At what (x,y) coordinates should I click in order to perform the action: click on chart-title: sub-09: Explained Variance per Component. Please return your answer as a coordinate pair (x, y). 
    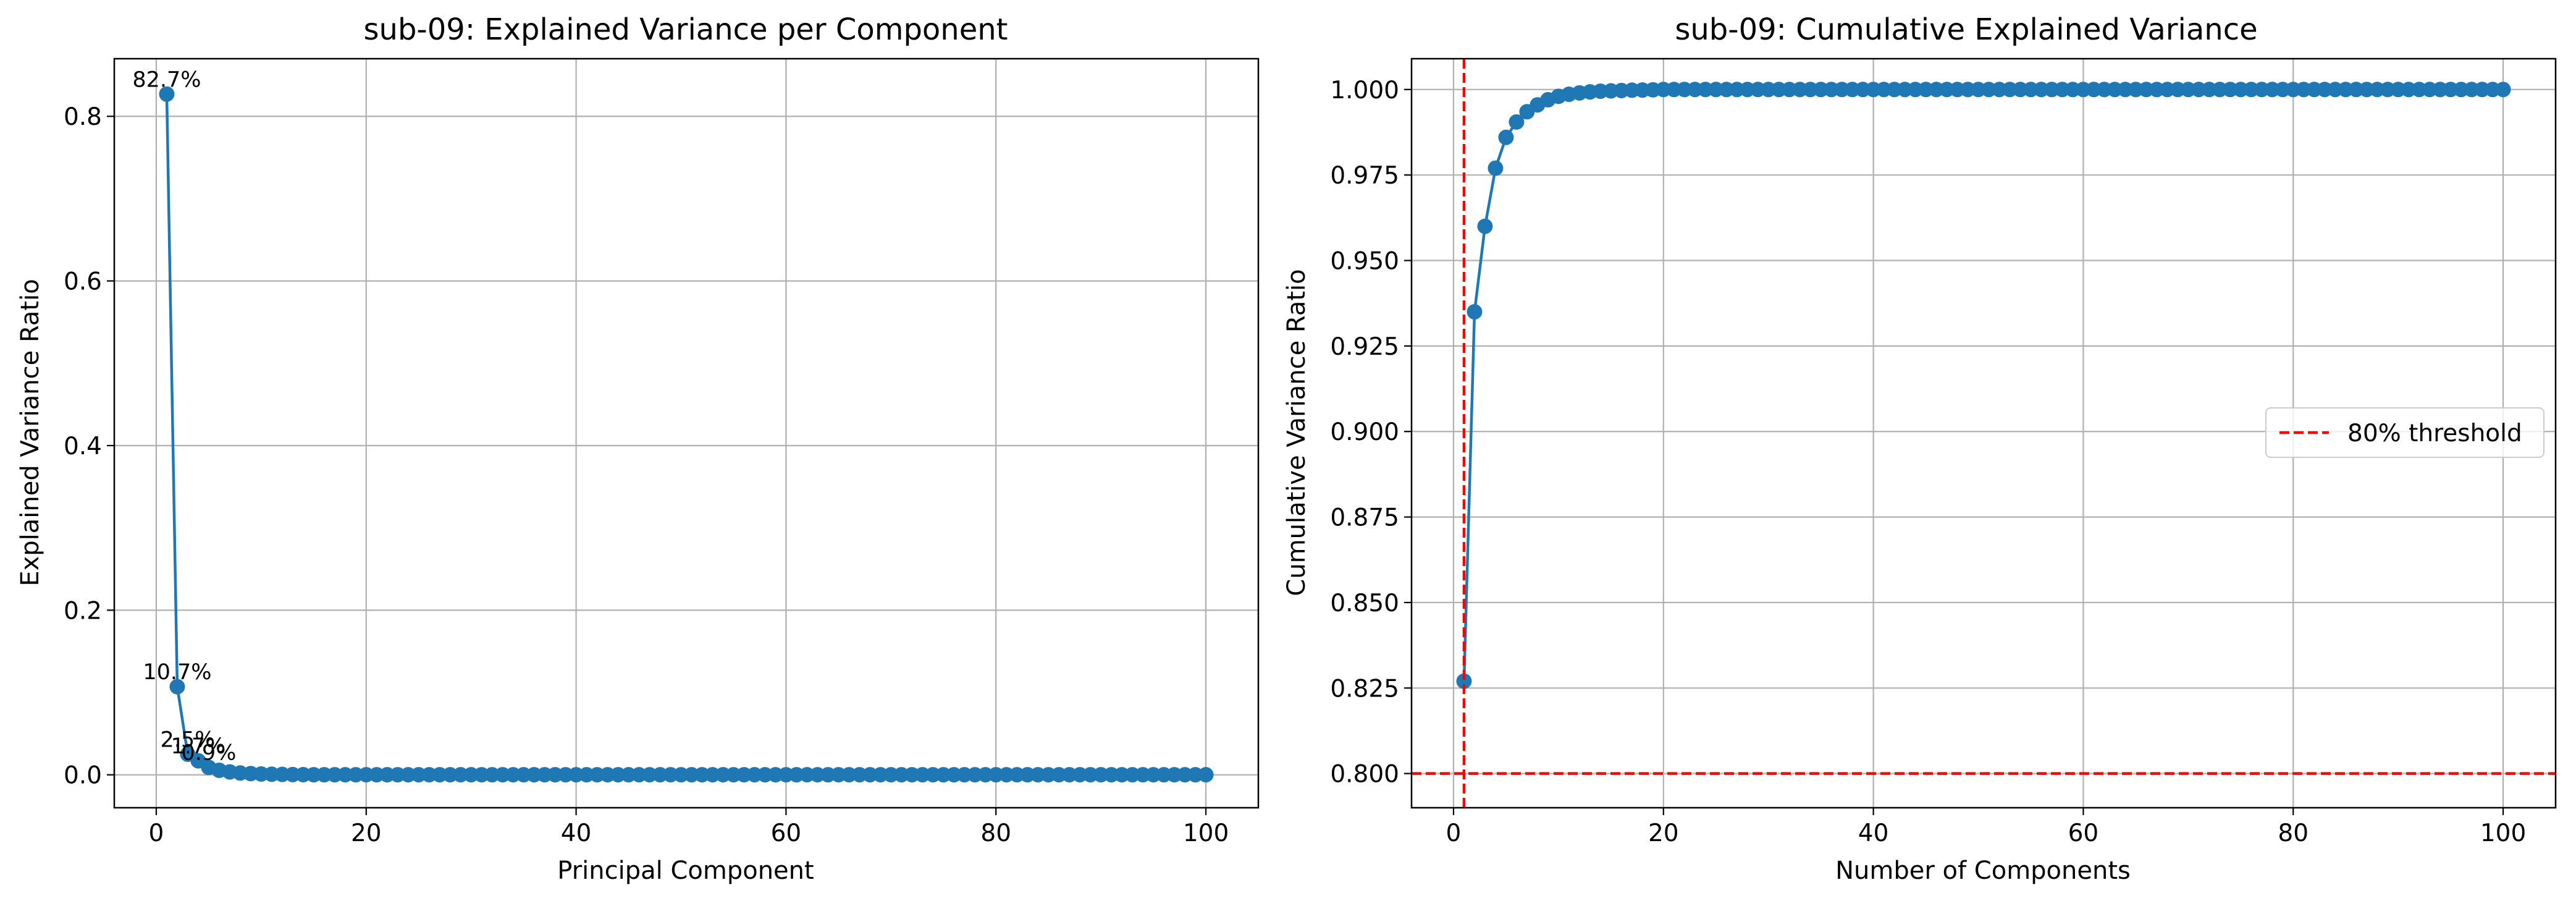
    Looking at the image, I should click on (686, 29).